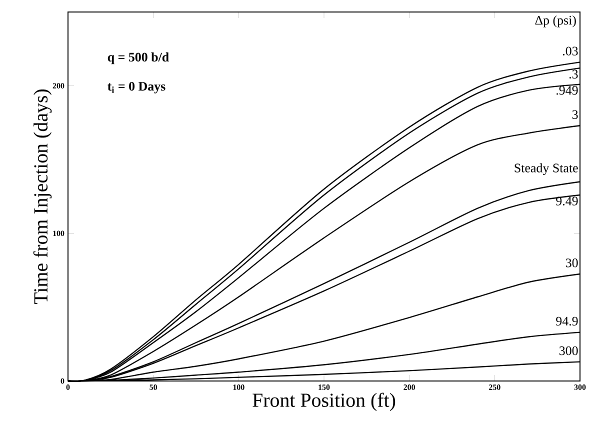 The image size is (601, 427). Describe the element at coordinates (42, 197) in the screenshot. I see `y-axis-title: Time from Injection (days)` at that location.